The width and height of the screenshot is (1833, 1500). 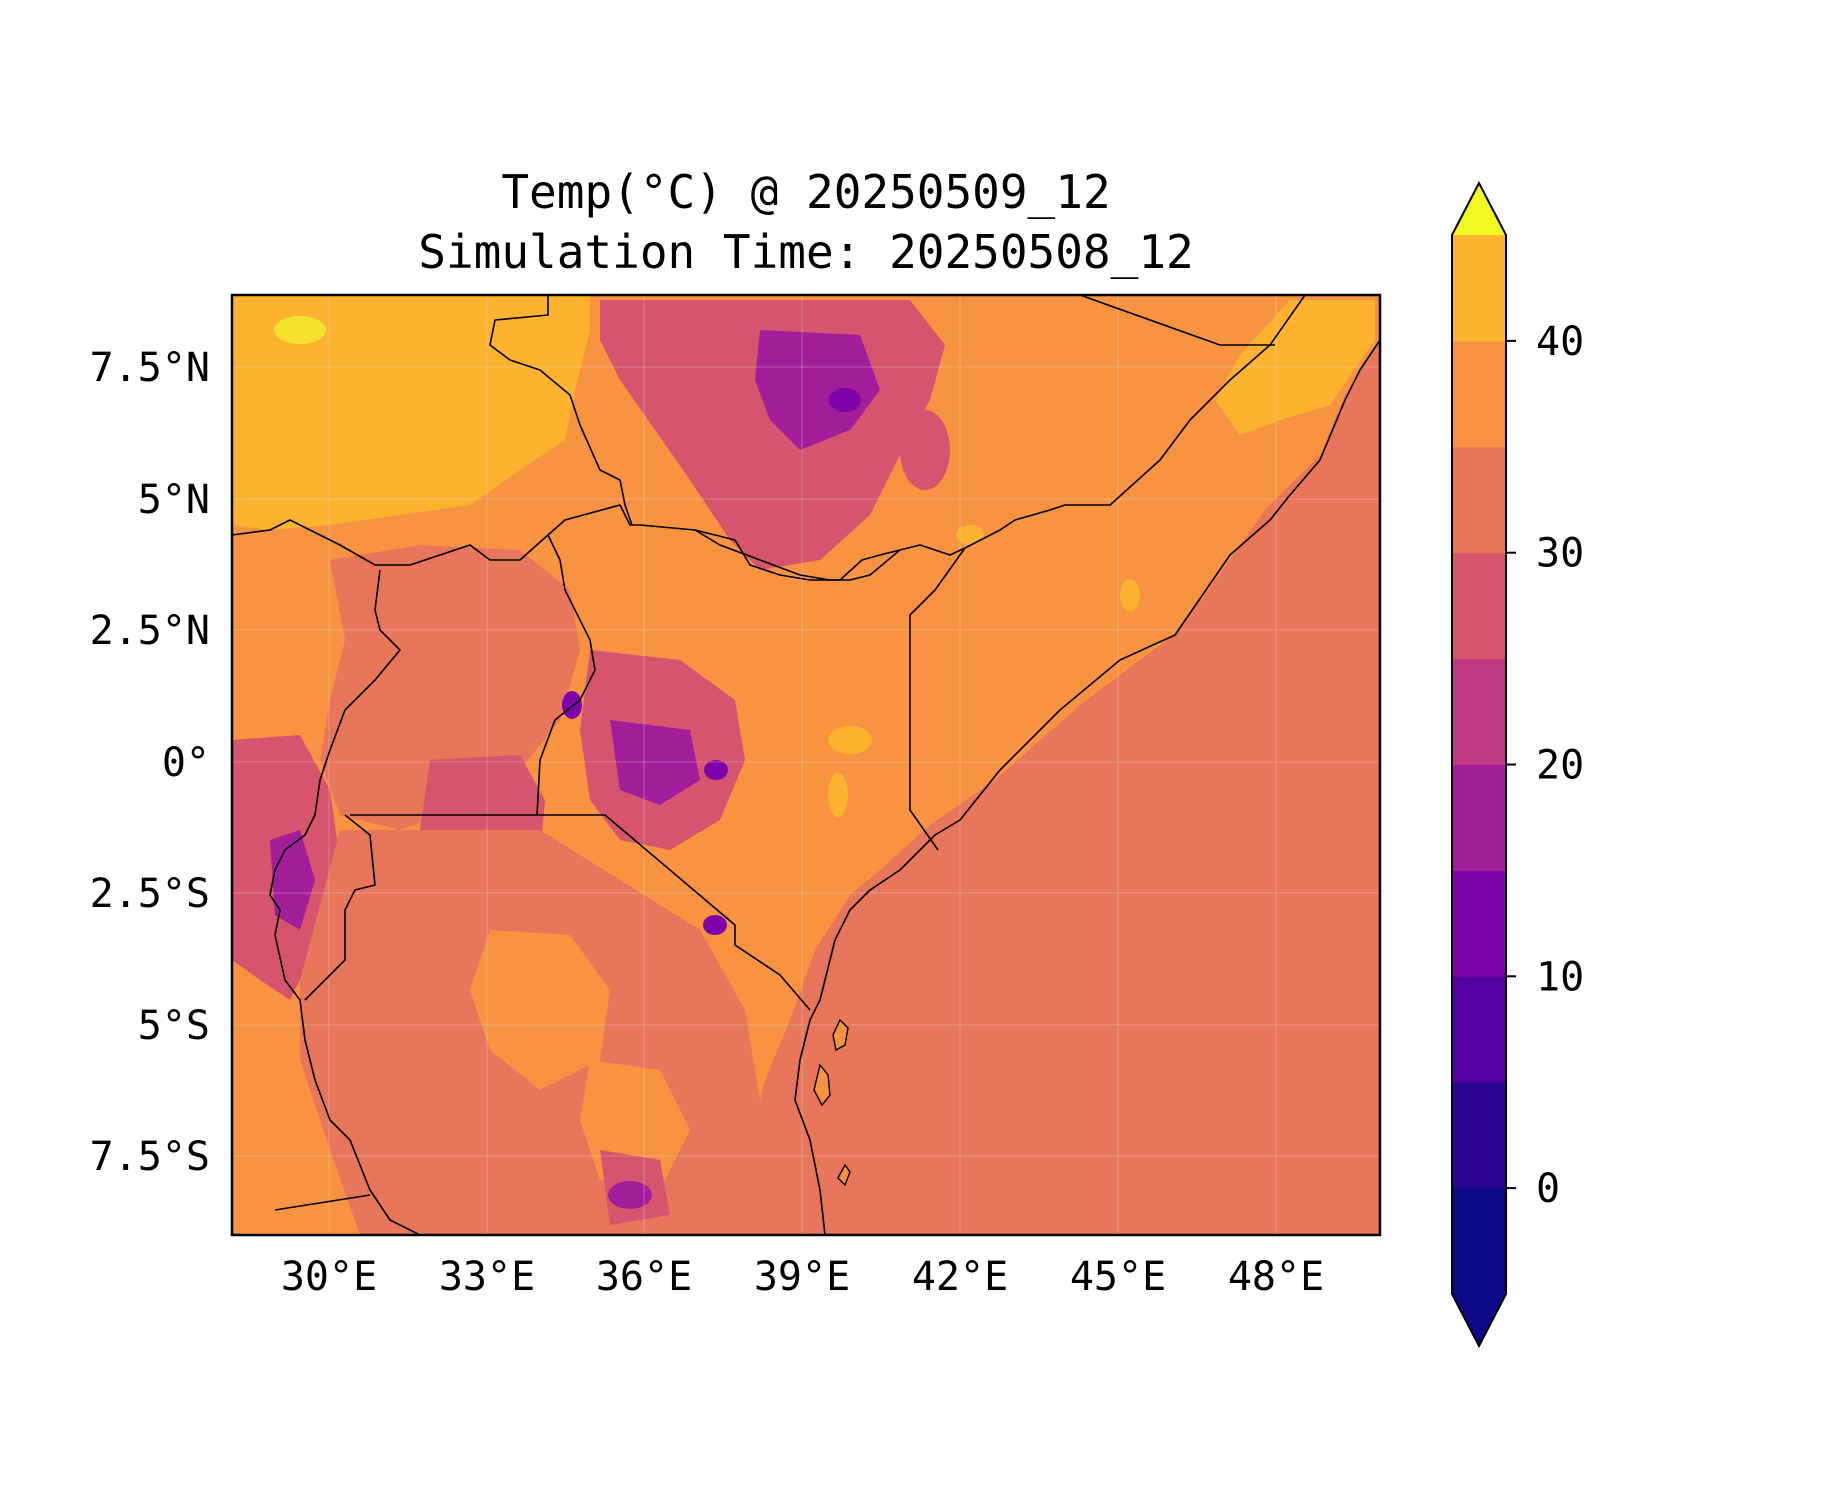 What do you see at coordinates (845, 400) in the screenshot?
I see `ethiopian-peak` at bounding box center [845, 400].